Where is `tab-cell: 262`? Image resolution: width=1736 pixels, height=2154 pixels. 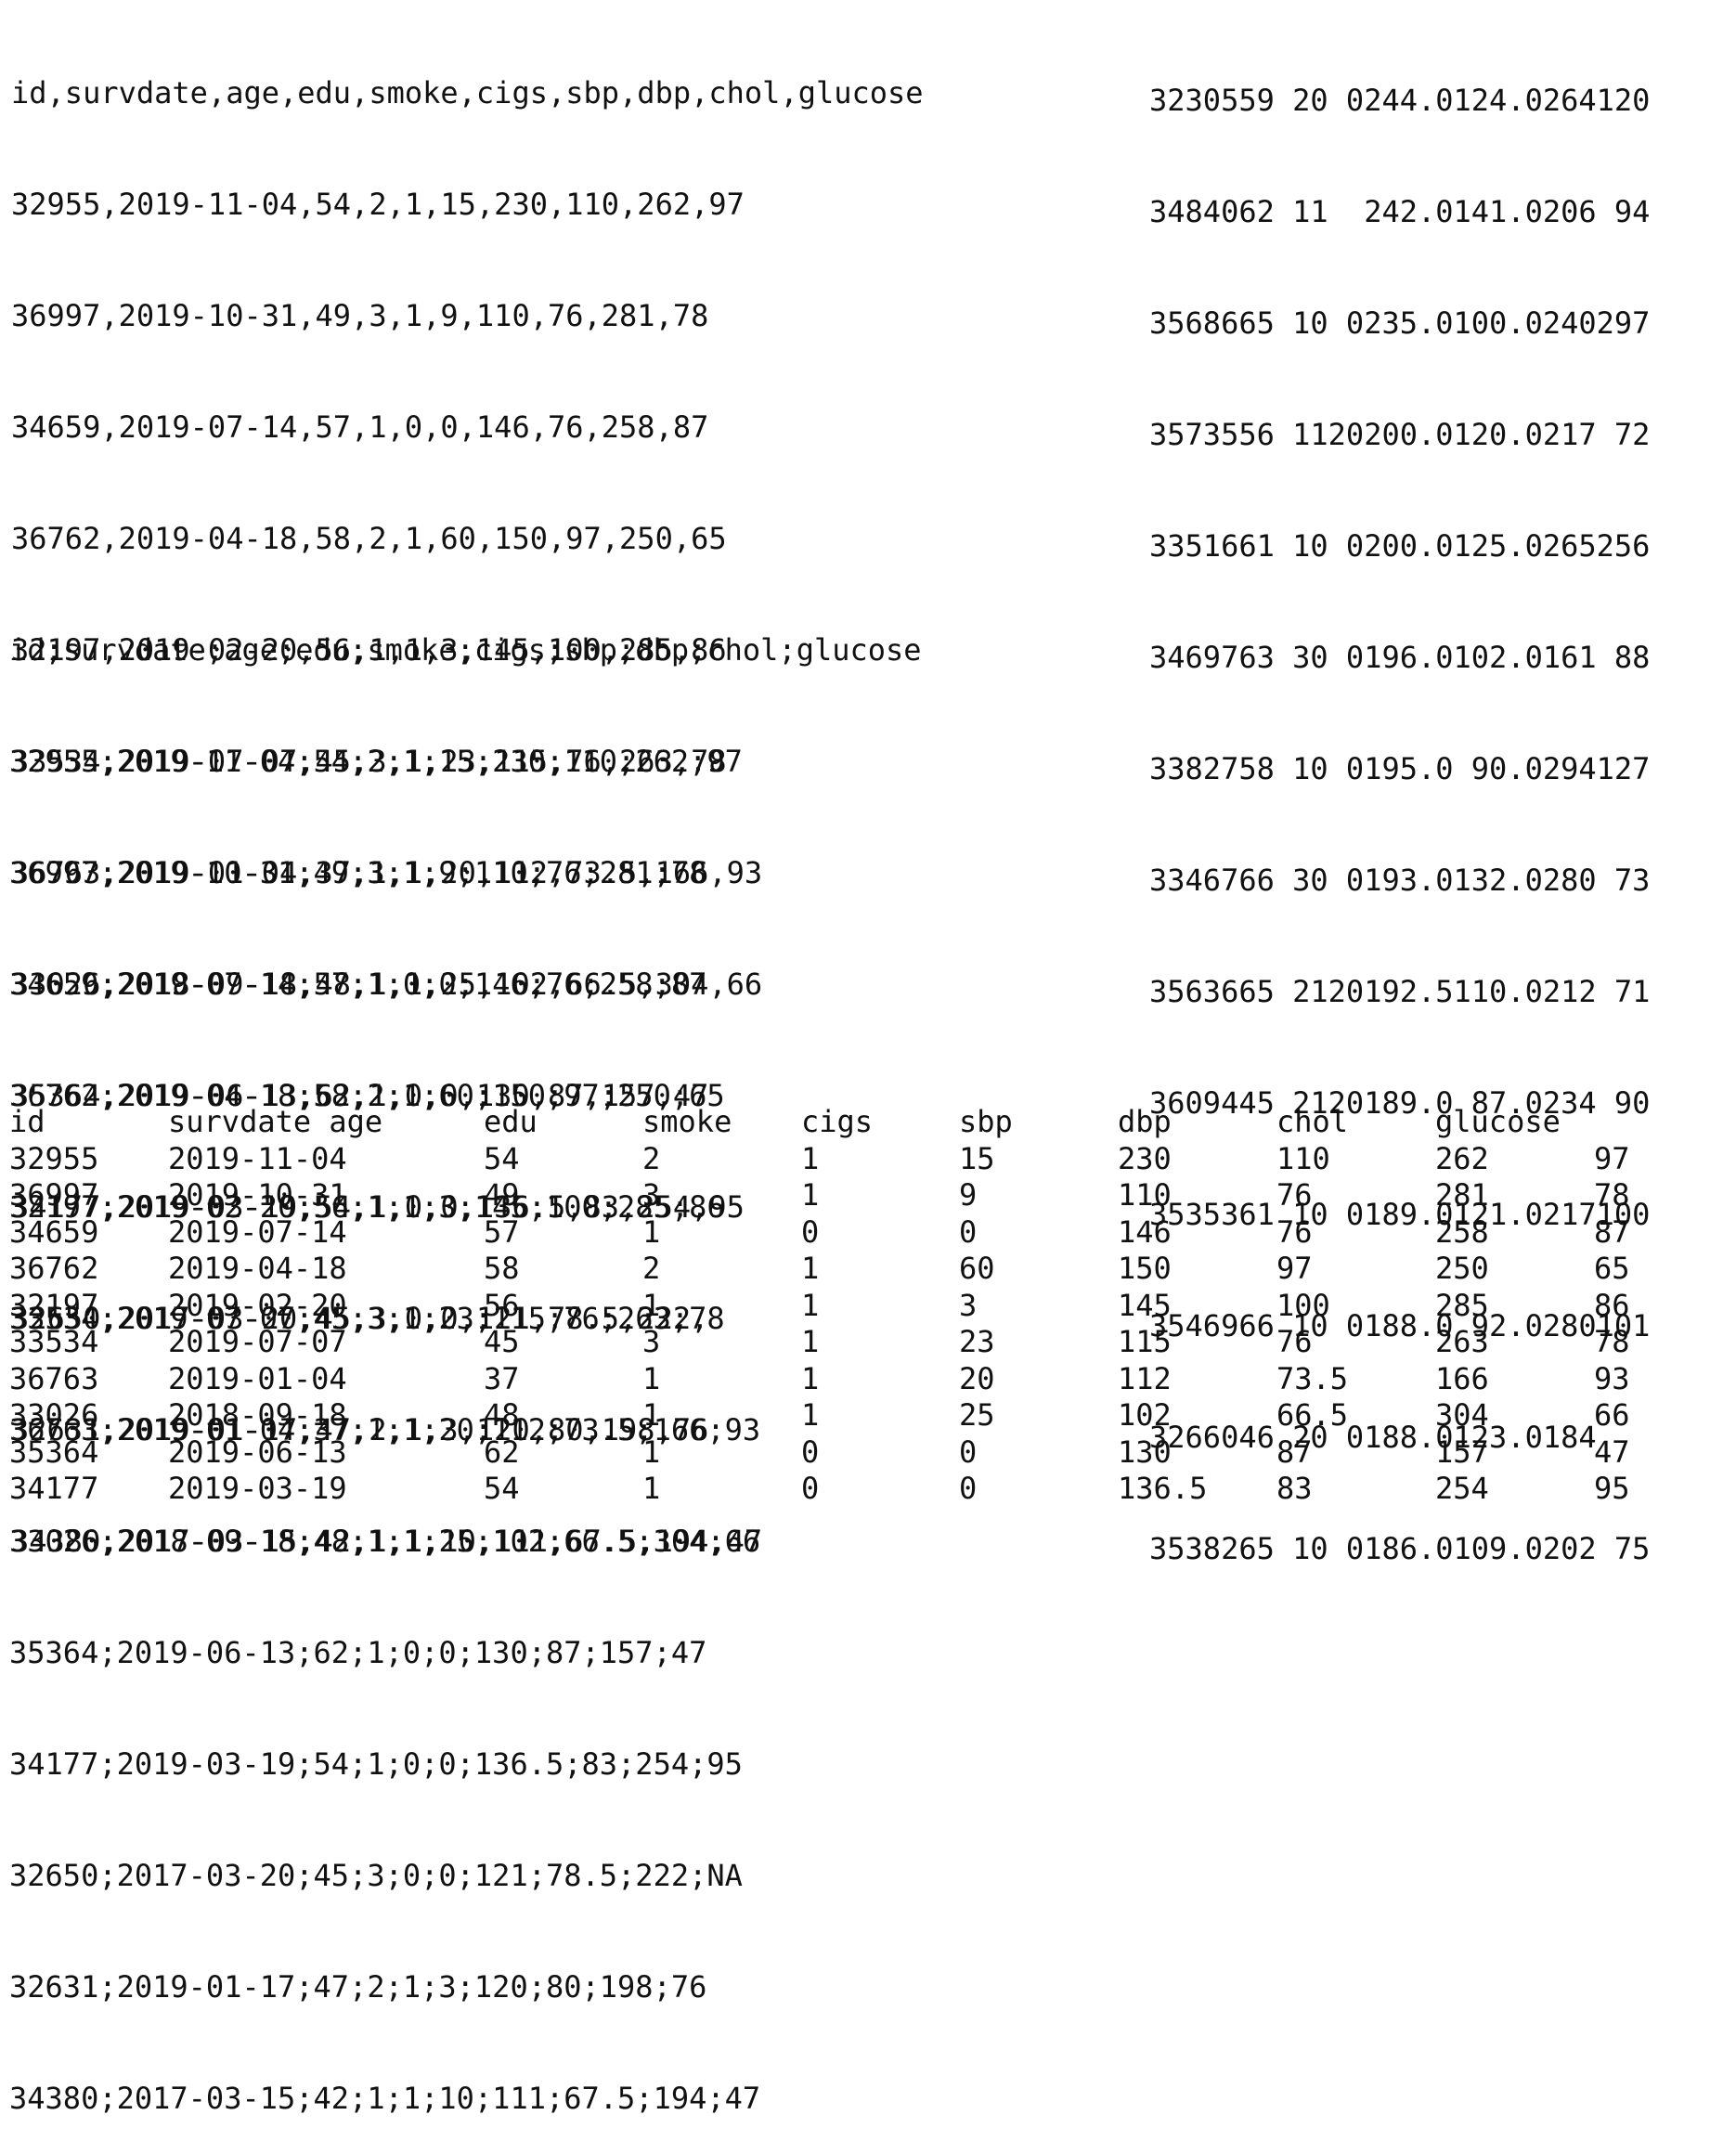
tab-cell: 262 is located at coordinates (1462, 1158).